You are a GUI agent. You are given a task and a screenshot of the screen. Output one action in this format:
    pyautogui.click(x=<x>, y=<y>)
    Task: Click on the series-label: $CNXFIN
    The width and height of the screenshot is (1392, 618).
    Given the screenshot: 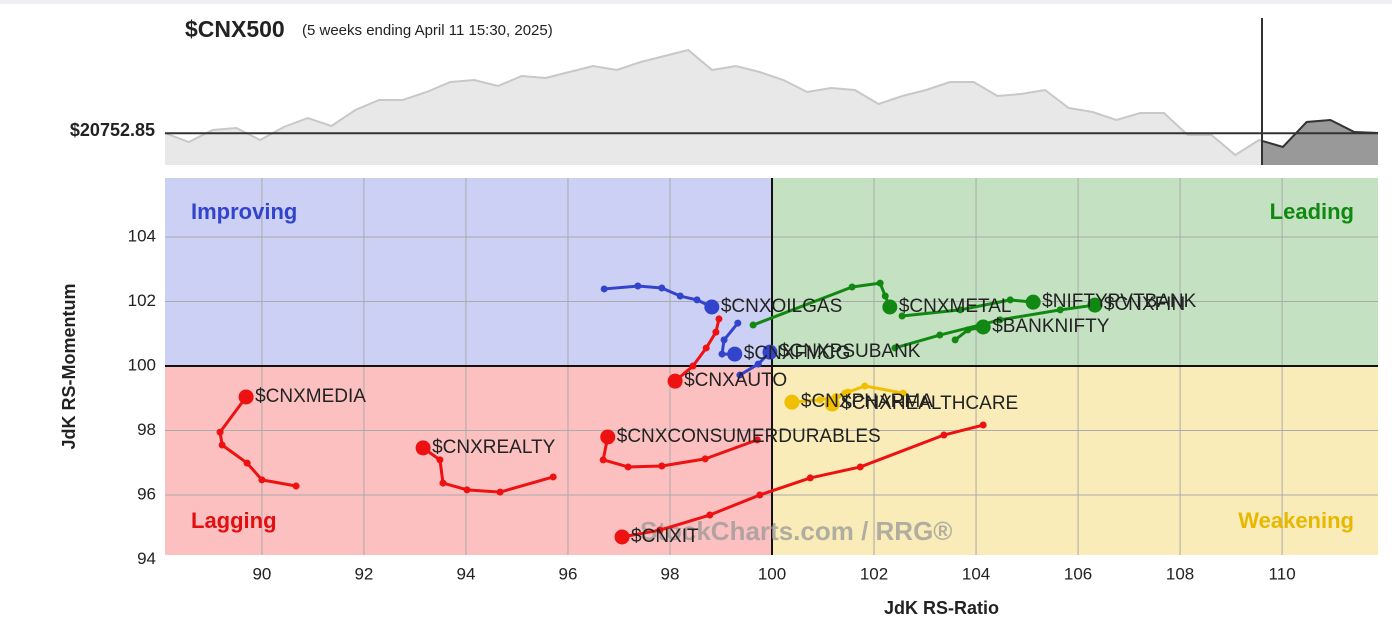 What is the action you would take?
    pyautogui.click(x=1144, y=304)
    